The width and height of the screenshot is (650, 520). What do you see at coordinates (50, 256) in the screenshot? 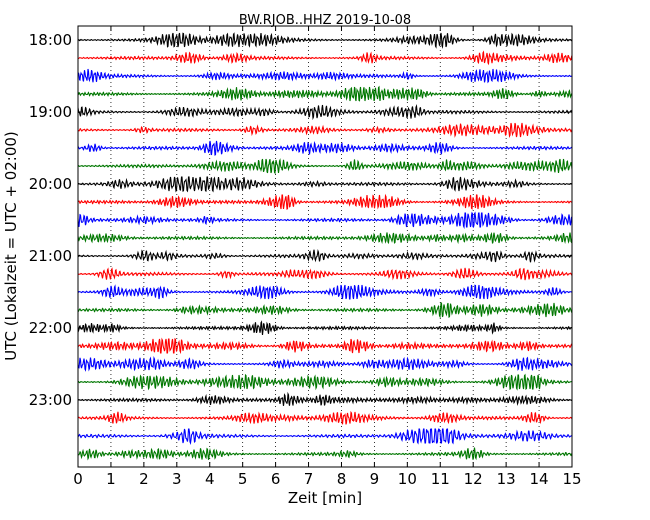
I see `y-tick-label: 21:00` at bounding box center [50, 256].